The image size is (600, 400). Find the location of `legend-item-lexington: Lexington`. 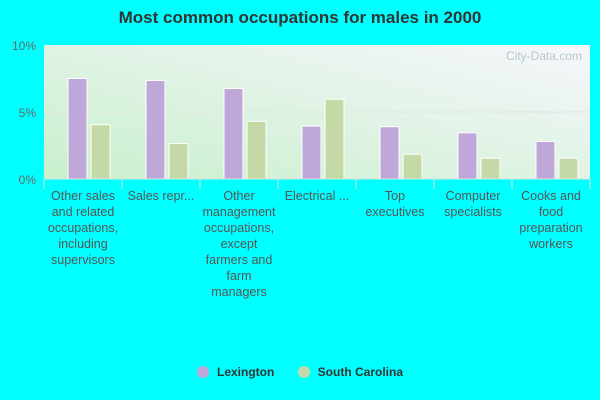

legend-item-lexington: Lexington is located at coordinates (235, 372).